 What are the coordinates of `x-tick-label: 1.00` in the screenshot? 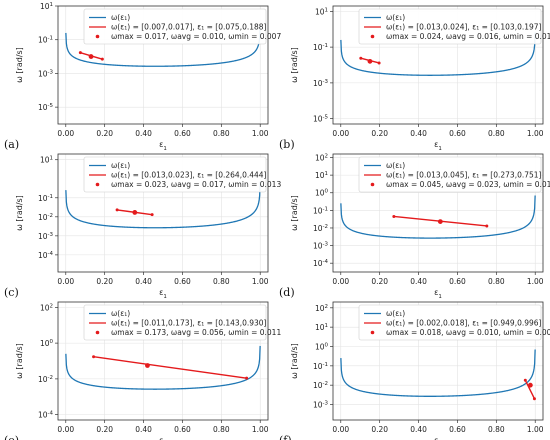 It's located at (260, 281).